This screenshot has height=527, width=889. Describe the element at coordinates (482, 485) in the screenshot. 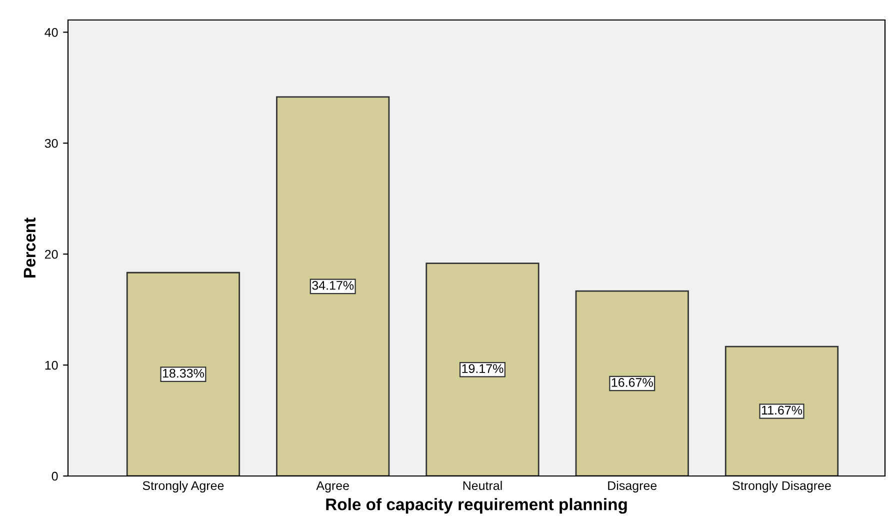

I see `x-tick-label: Neutral` at that location.